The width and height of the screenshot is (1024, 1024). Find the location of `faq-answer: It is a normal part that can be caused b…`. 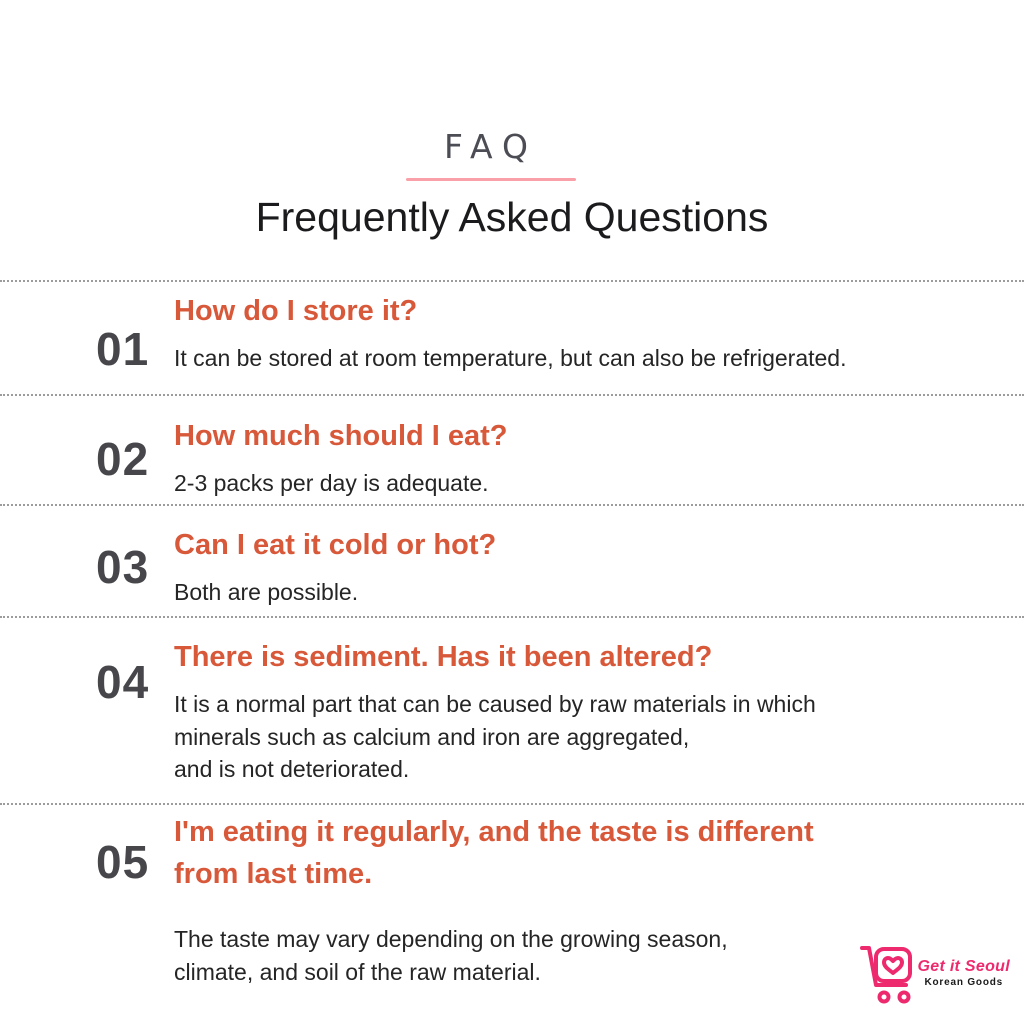

faq-answer: It is a normal part that can be caused b… is located at coordinates (495, 736).